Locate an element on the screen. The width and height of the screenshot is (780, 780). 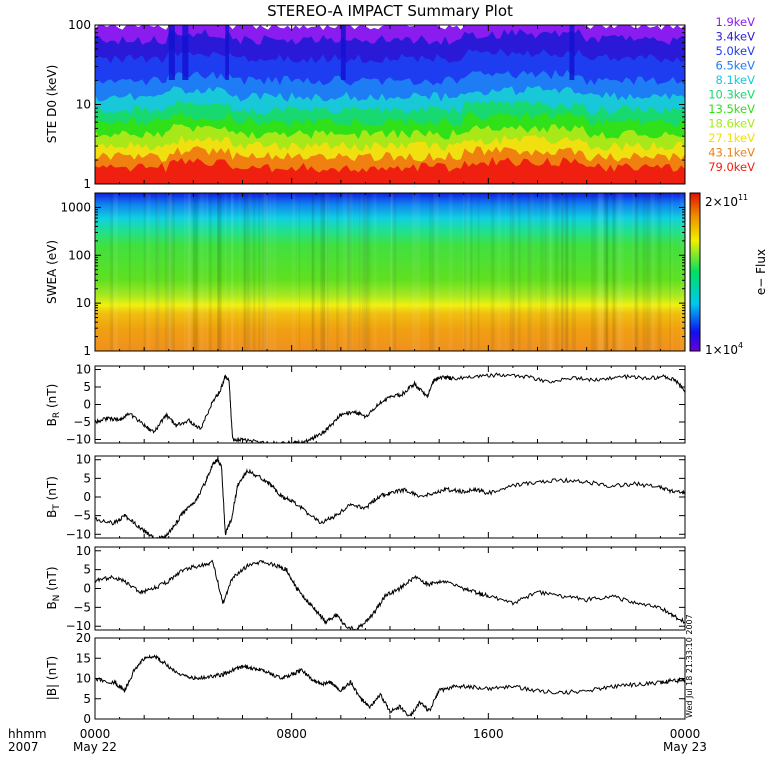
energy-legend-item: 1.9keV is located at coordinates (736, 22).